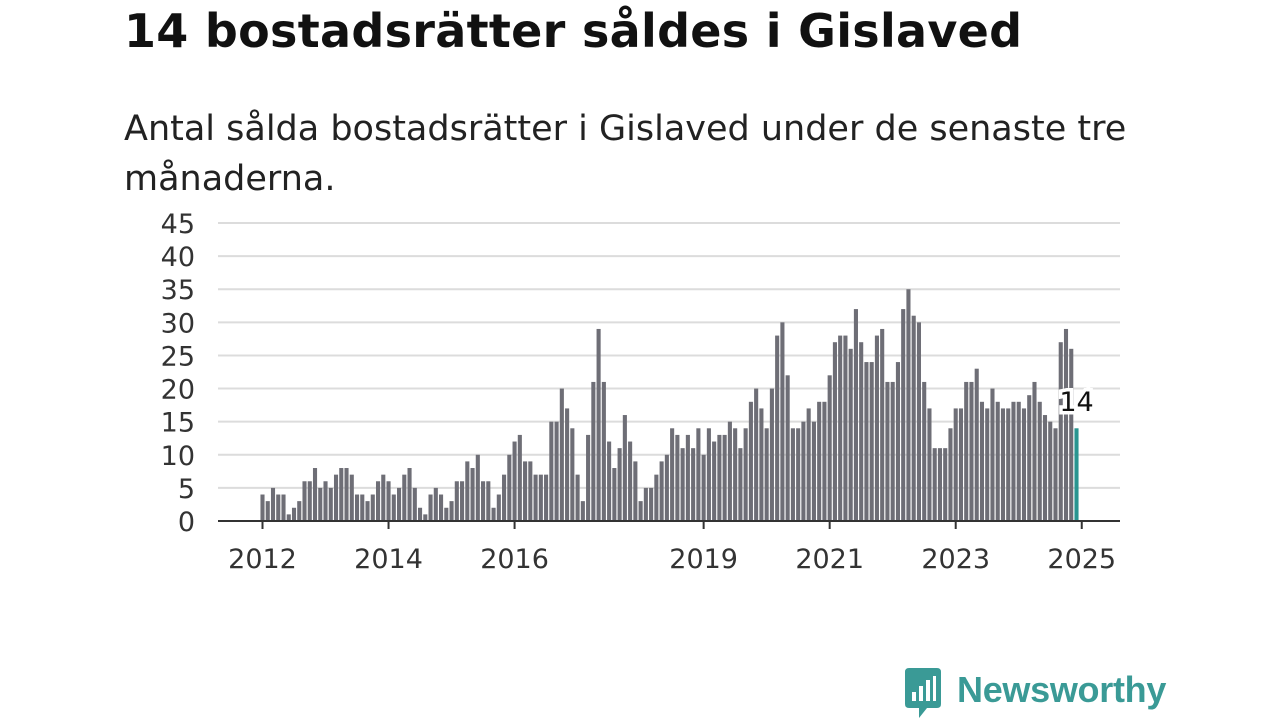 The height and width of the screenshot is (720, 1280). Describe the element at coordinates (1076, 402) in the screenshot. I see `latest-value-label: 14` at that location.